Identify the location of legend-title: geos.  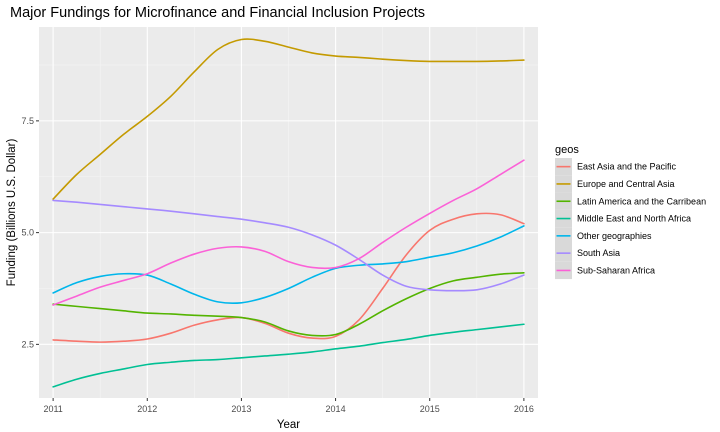
(567, 150).